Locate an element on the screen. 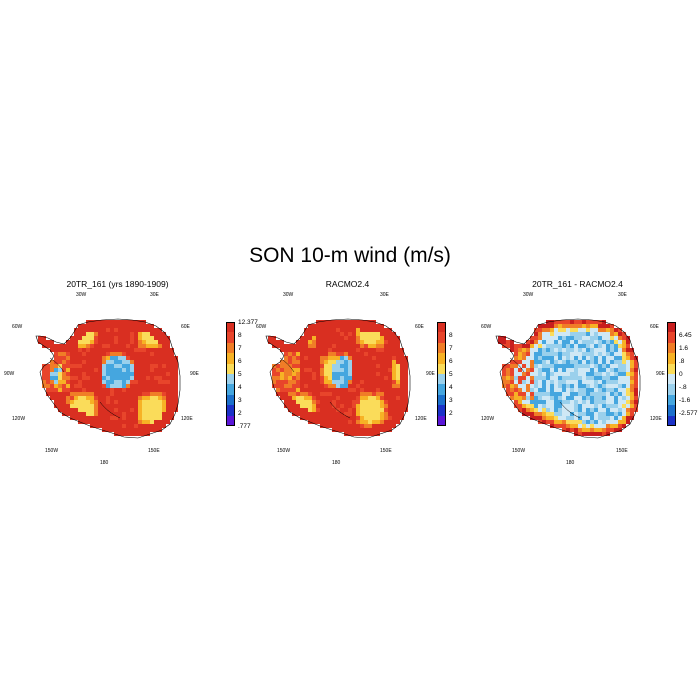 The image size is (700, 700). lon-label-150w: 150W is located at coordinates (52, 451).